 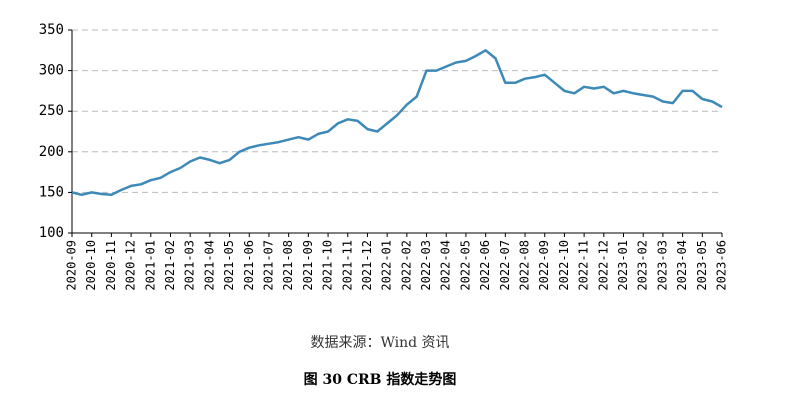 I want to click on x-tick-label: 2023-06, so click(x=722, y=265).